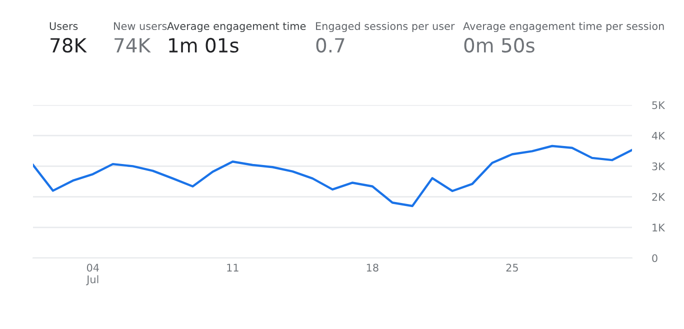 Image resolution: width=684 pixels, height=329 pixels. I want to click on text: 74K, so click(132, 45).